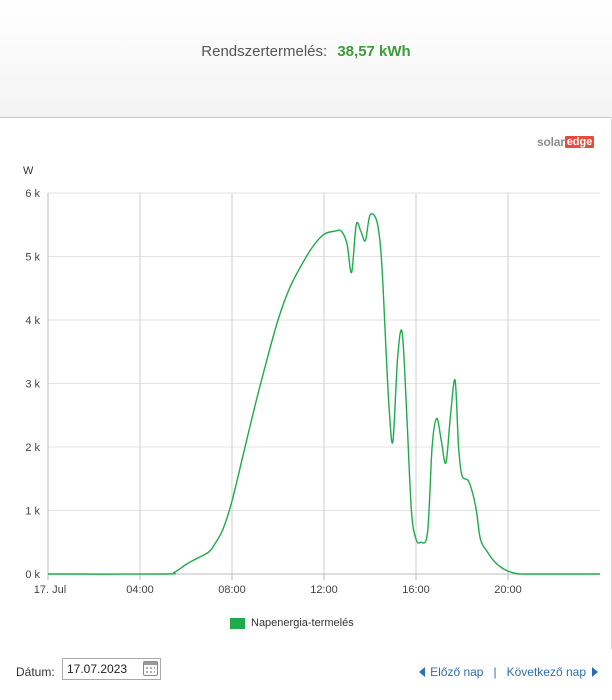  Describe the element at coordinates (237, 623) in the screenshot. I see `legend-swatch` at that location.